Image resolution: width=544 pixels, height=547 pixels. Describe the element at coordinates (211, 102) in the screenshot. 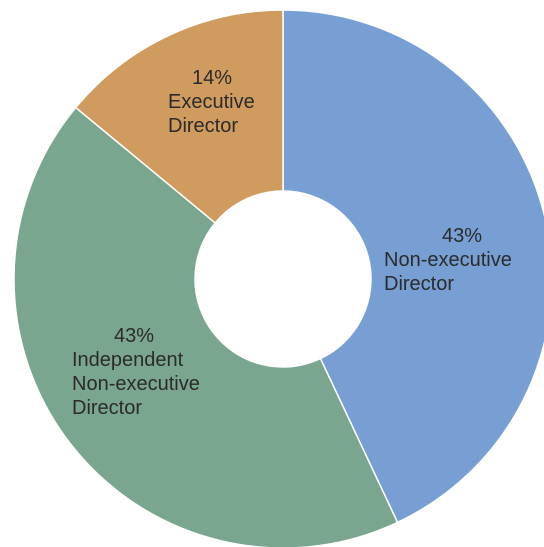

I see `label-line: Executive` at that location.